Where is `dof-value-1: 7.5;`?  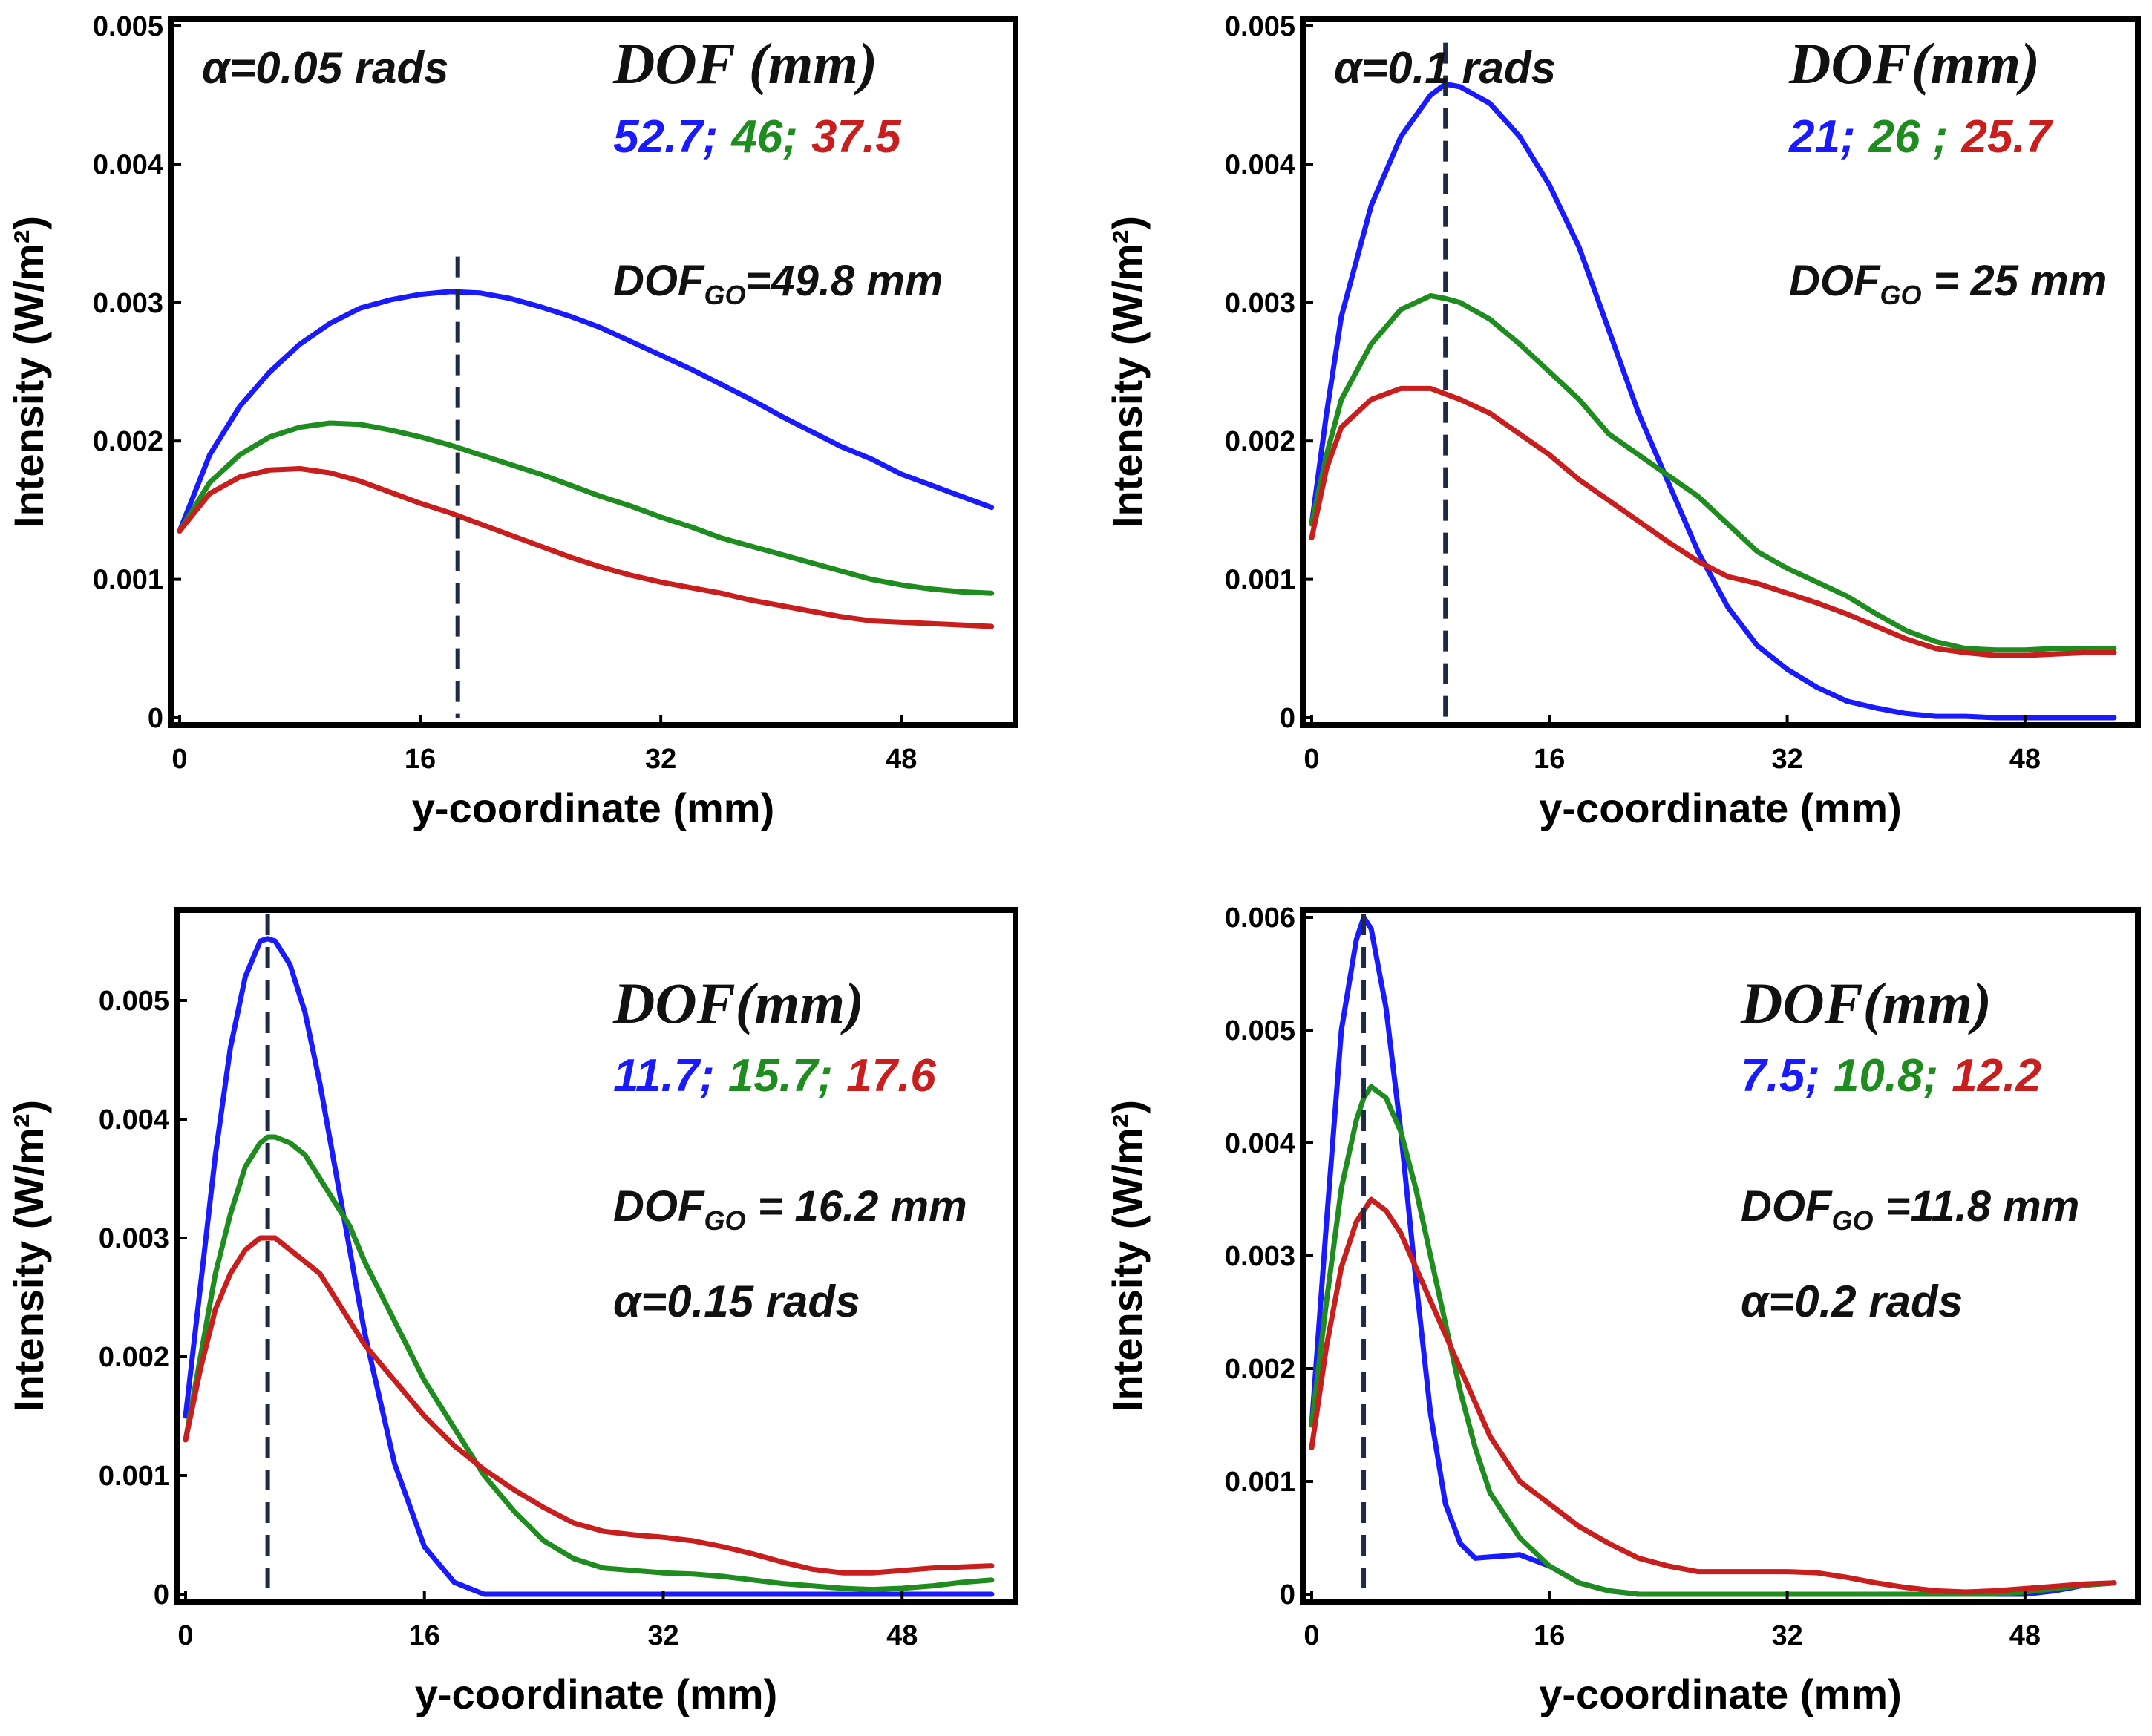
dof-value-1: 7.5; is located at coordinates (1781, 1075).